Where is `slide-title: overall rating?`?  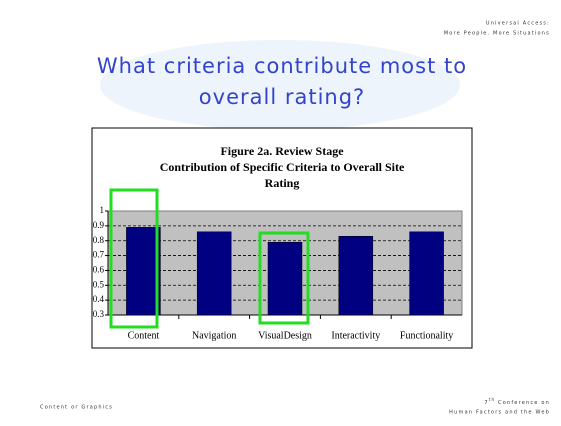 slide-title: overall rating? is located at coordinates (282, 97).